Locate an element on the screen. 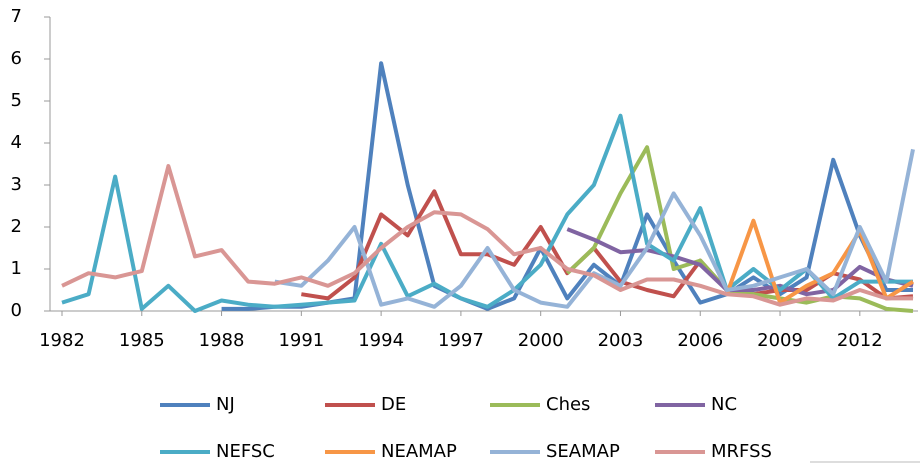 Image resolution: width=920 pixels, height=466 pixels. x-tick-label: 1997 is located at coordinates (461, 340).